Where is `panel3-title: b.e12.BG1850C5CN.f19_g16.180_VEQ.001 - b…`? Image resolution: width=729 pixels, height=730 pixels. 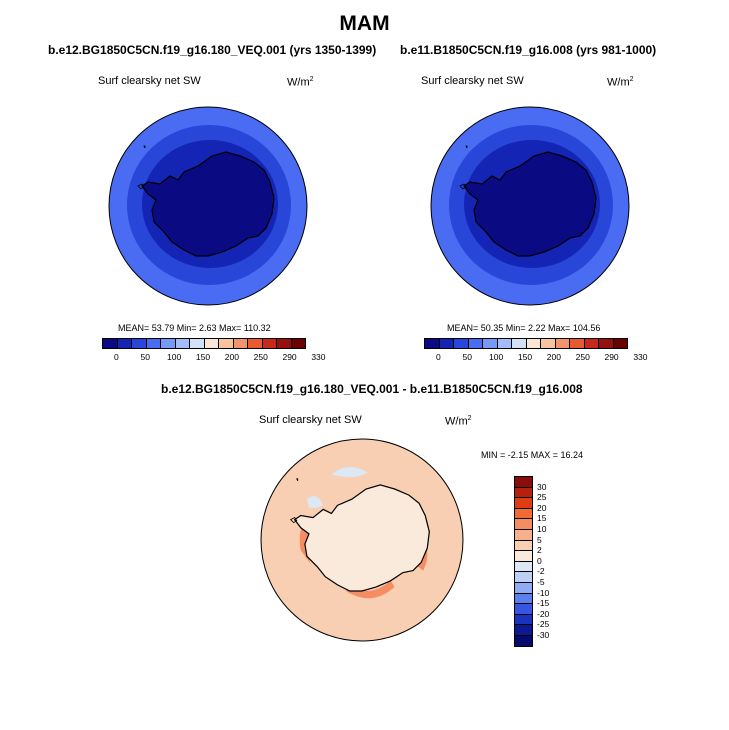
panel3-title: b.e12.BG1850C5CN.f19_g16.180_VEQ.001 - b… is located at coordinates (372, 389).